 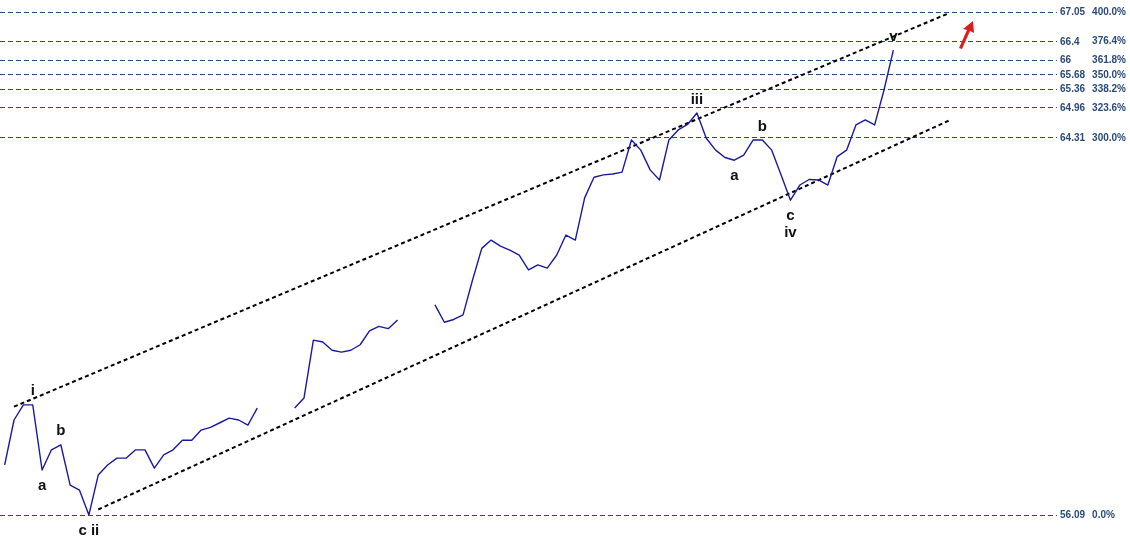 I want to click on y2-tick-label: 376.4%, so click(x=1109, y=41).